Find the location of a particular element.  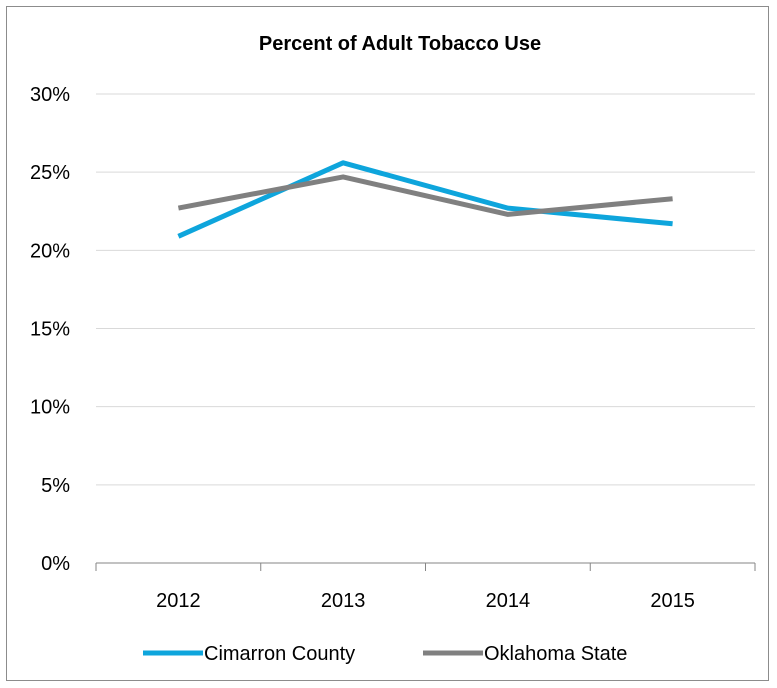

y-tick-label: 25% is located at coordinates (50, 173).